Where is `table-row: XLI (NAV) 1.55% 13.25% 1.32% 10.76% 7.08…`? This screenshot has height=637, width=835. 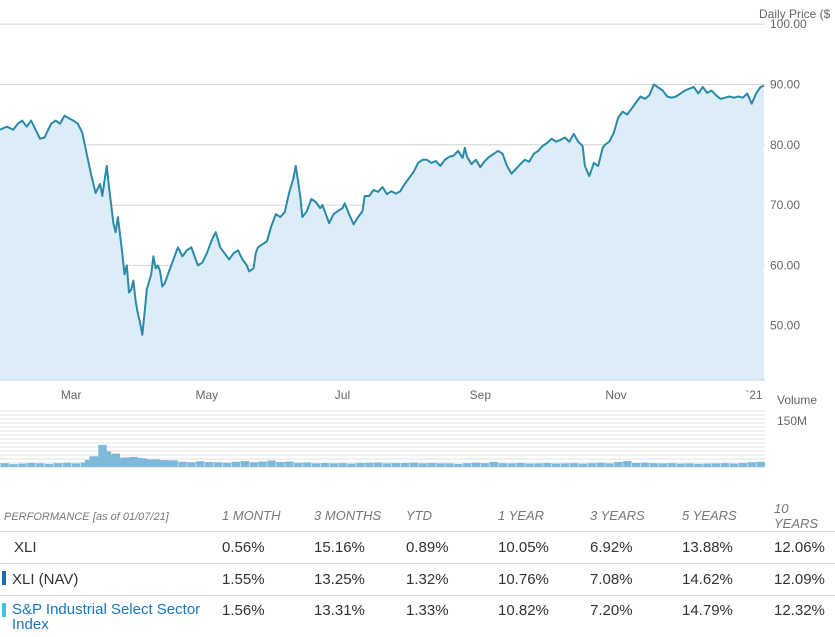 table-row: XLI (NAV) 1.55% 13.25% 1.32% 10.76% 7.08… is located at coordinates (417, 579).